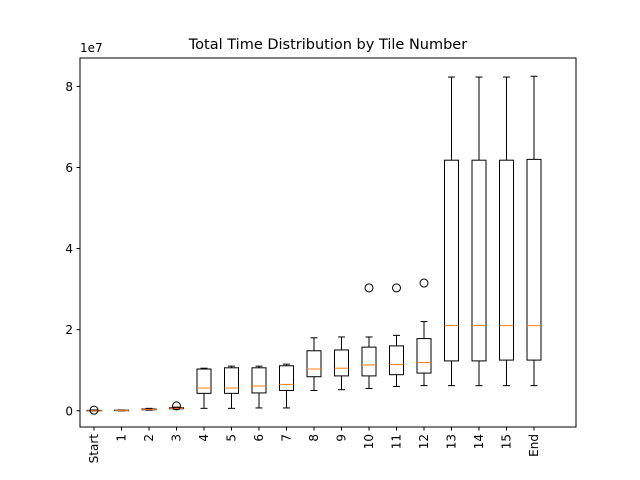 The image size is (640, 480). I want to click on x-tick-label: 7, so click(287, 438).